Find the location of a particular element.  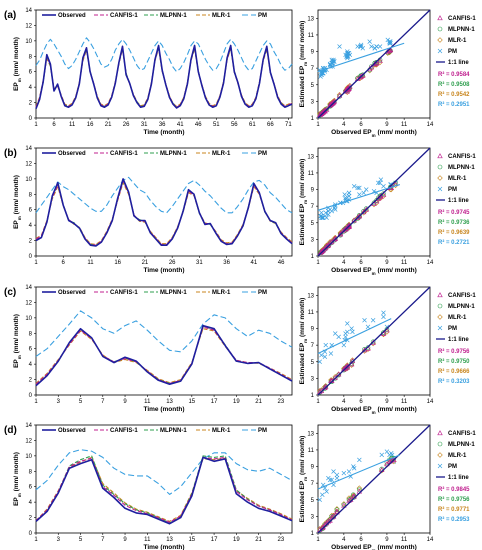

series-line-observed is located at coordinates (164, 490).